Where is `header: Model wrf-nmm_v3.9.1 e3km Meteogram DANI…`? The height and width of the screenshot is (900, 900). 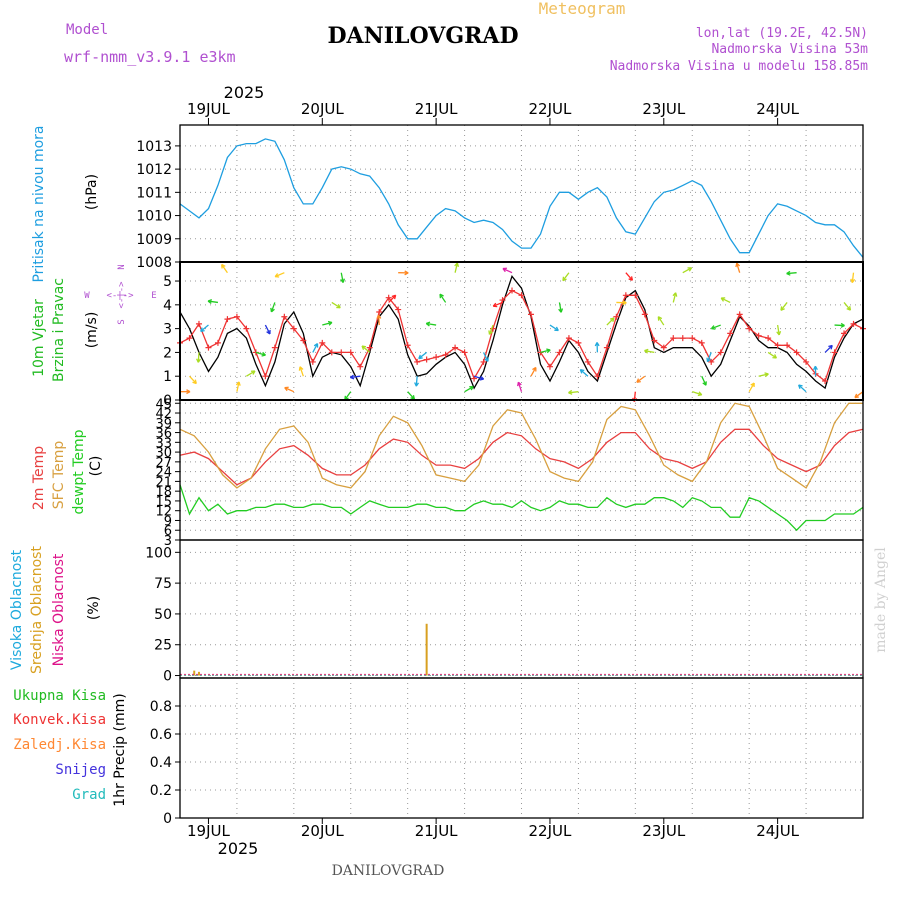
header: Model wrf-nmm_v3.9.1 e3km Meteogram DANI… is located at coordinates (466, 37).